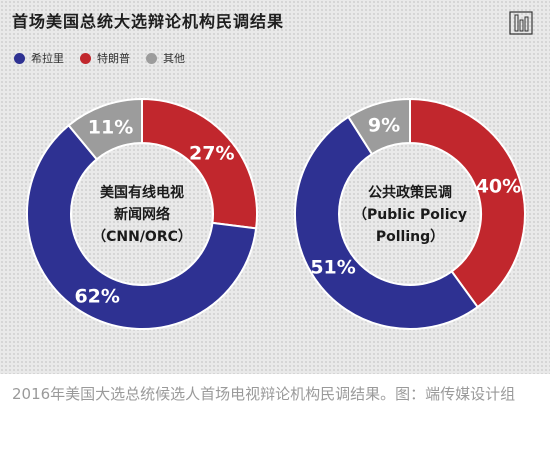 The height and width of the screenshot is (452, 550). What do you see at coordinates (264, 394) in the screenshot?
I see `figure-caption: 2016年美国大选总统候选人首场电视辩论机构民调结果。图：端传媒设计组` at bounding box center [264, 394].